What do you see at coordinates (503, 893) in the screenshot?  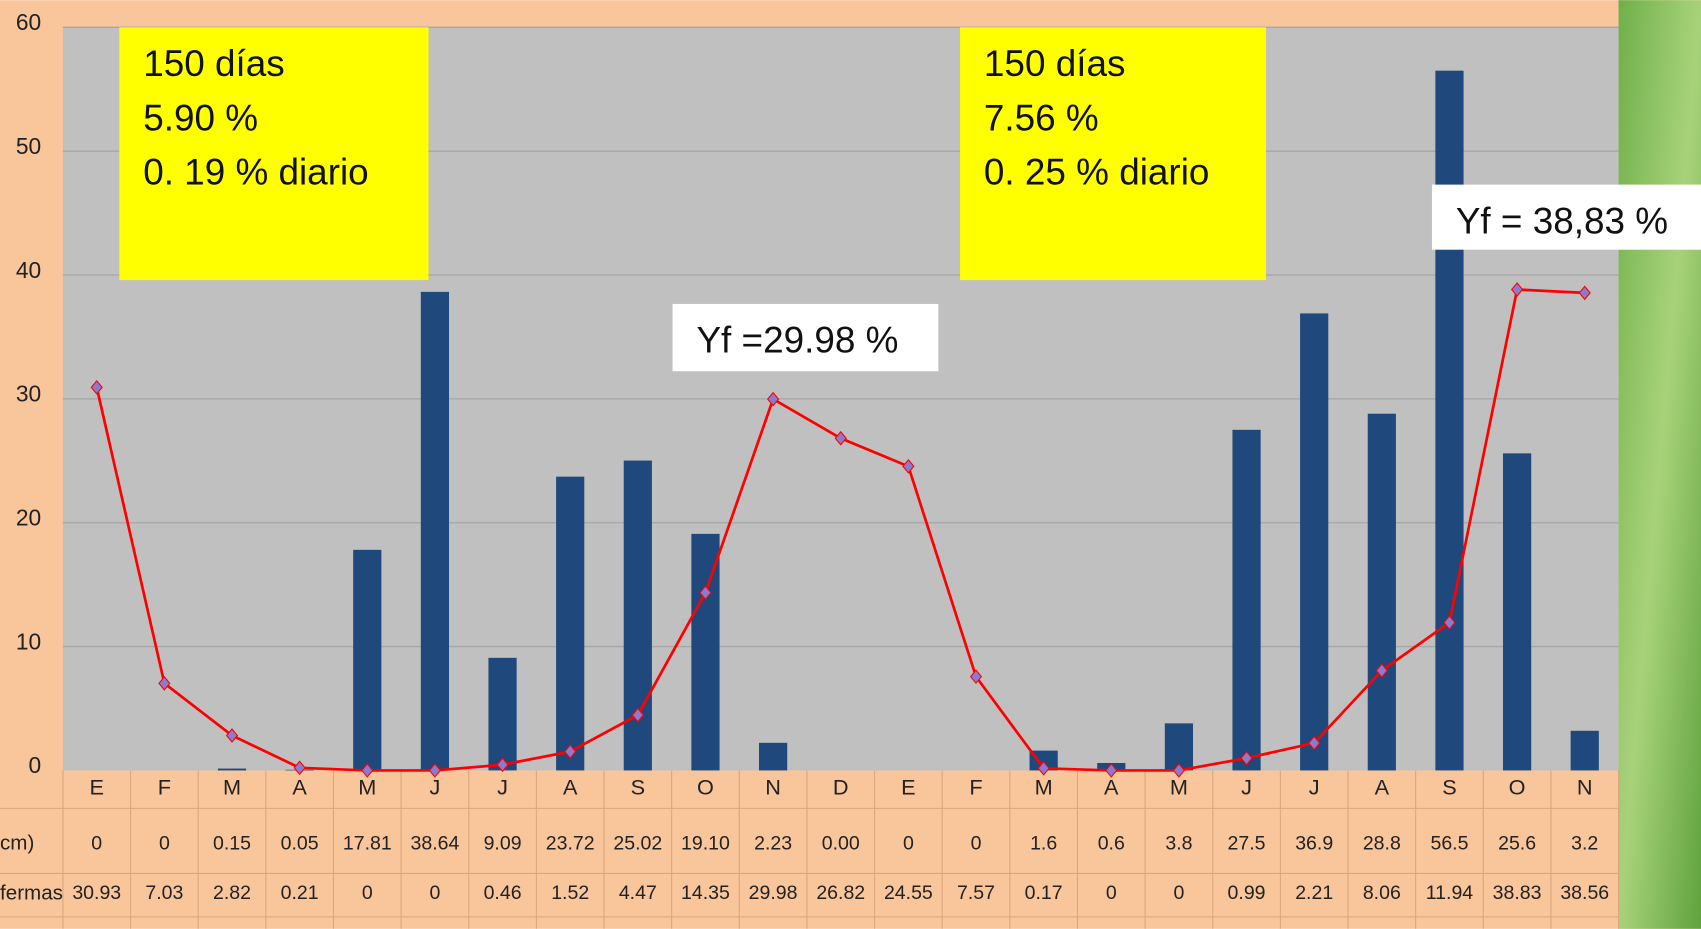 I see `table-cell: 0.46` at bounding box center [503, 893].